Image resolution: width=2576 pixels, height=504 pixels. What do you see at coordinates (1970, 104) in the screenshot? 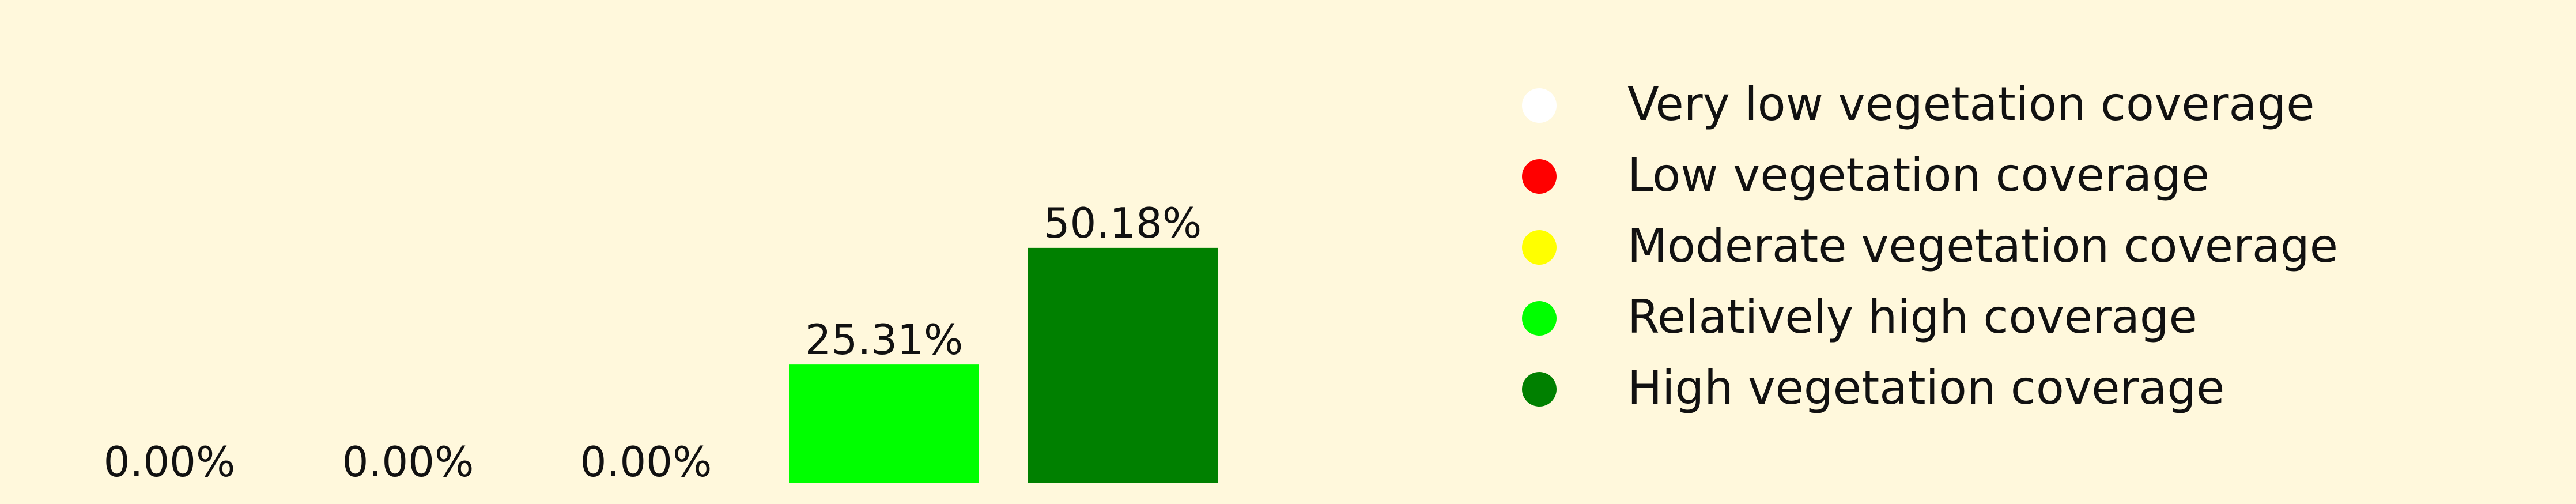
I see `legend-label-1: Very low vegetation coverage` at bounding box center [1970, 104].